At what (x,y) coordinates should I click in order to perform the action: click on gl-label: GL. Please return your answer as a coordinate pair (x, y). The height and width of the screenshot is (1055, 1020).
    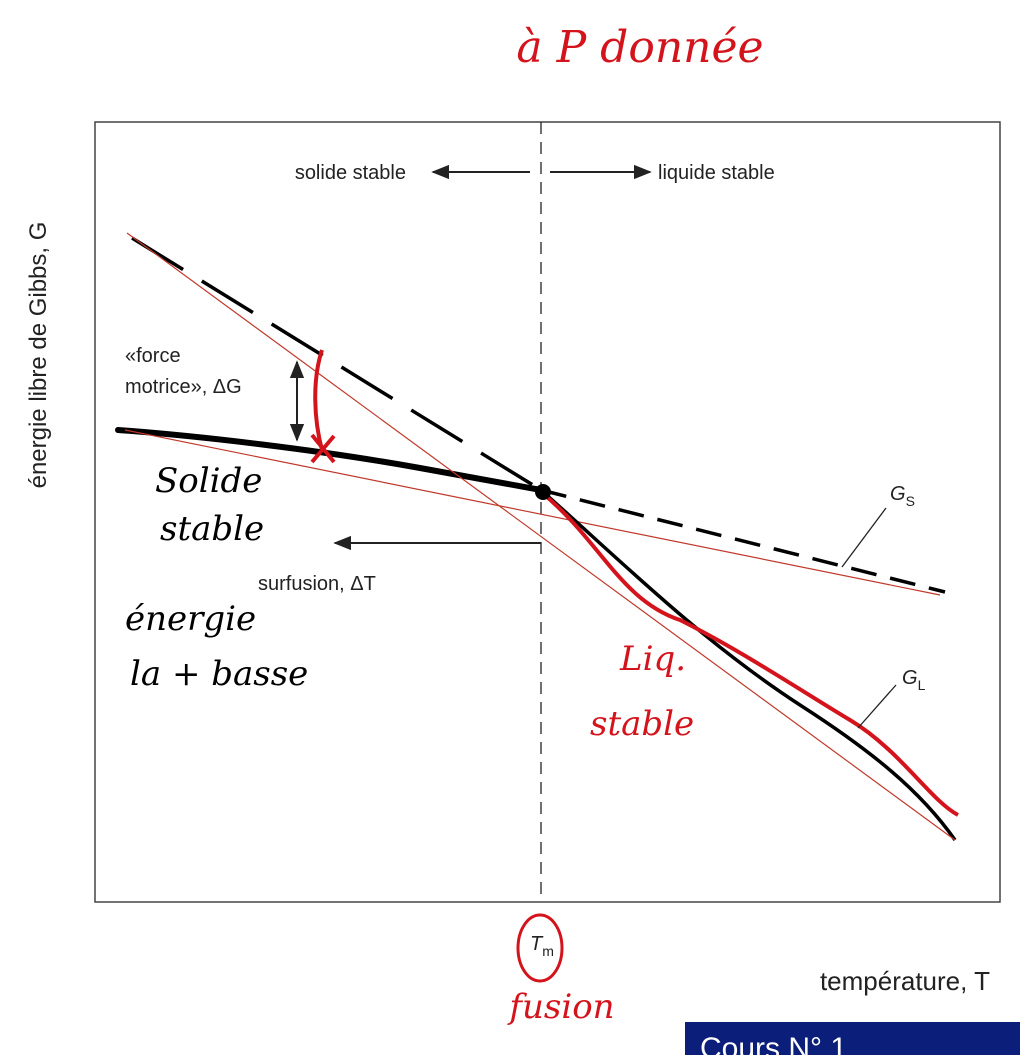
    Looking at the image, I should click on (914, 680).